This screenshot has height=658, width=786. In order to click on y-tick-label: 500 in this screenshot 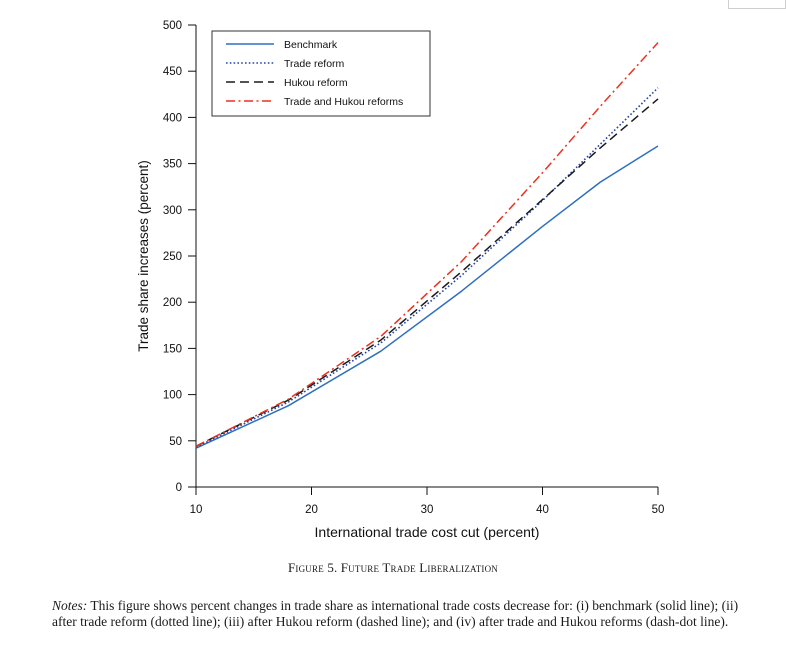, I will do `click(172, 26)`.